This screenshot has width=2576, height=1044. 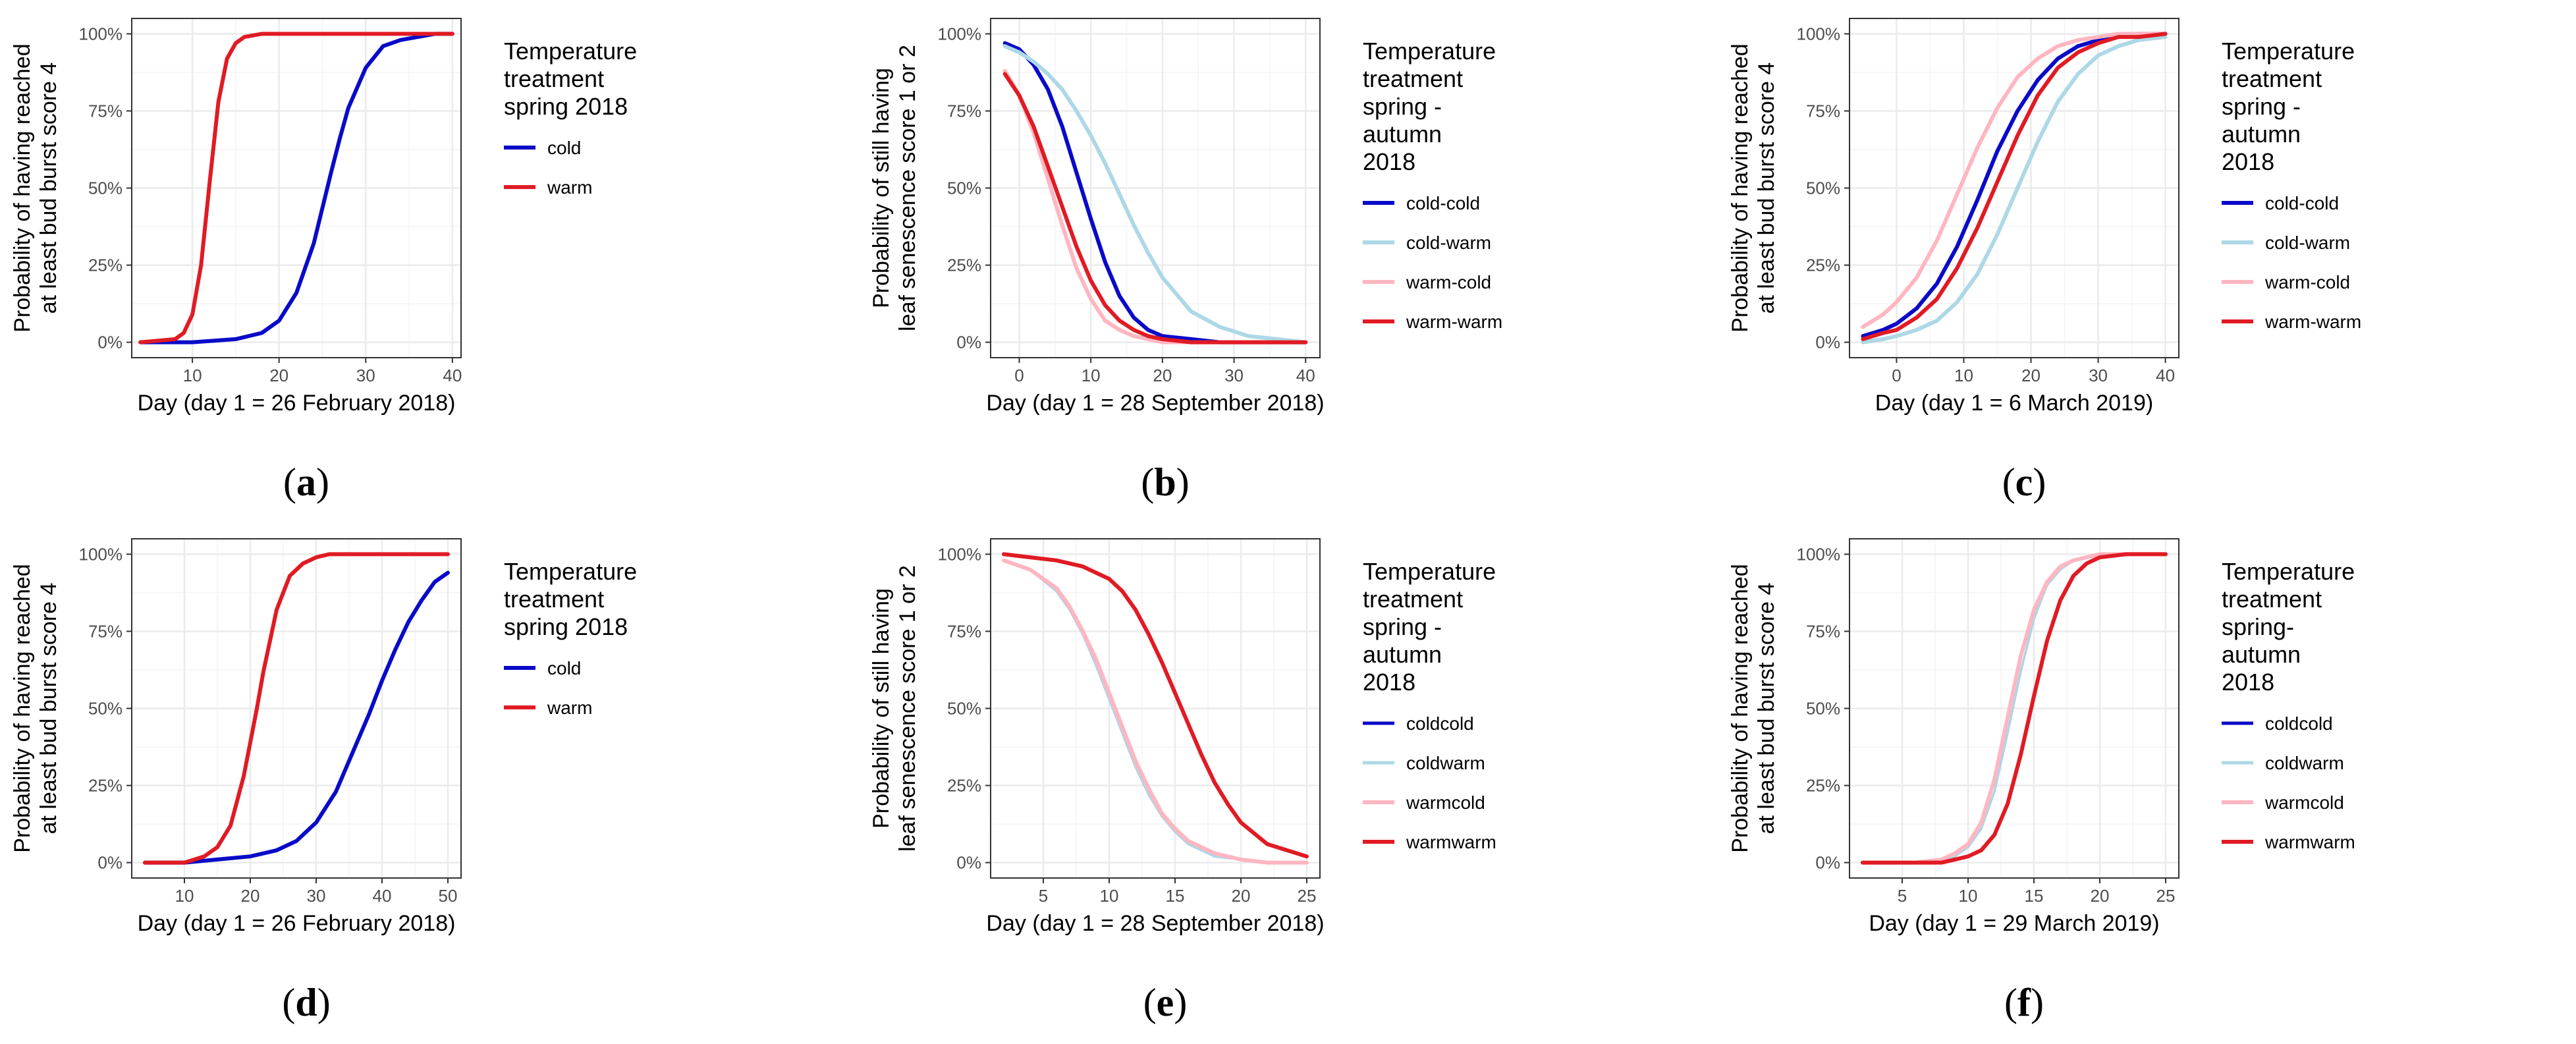 I want to click on panel-letter: b, so click(x=1165, y=482).